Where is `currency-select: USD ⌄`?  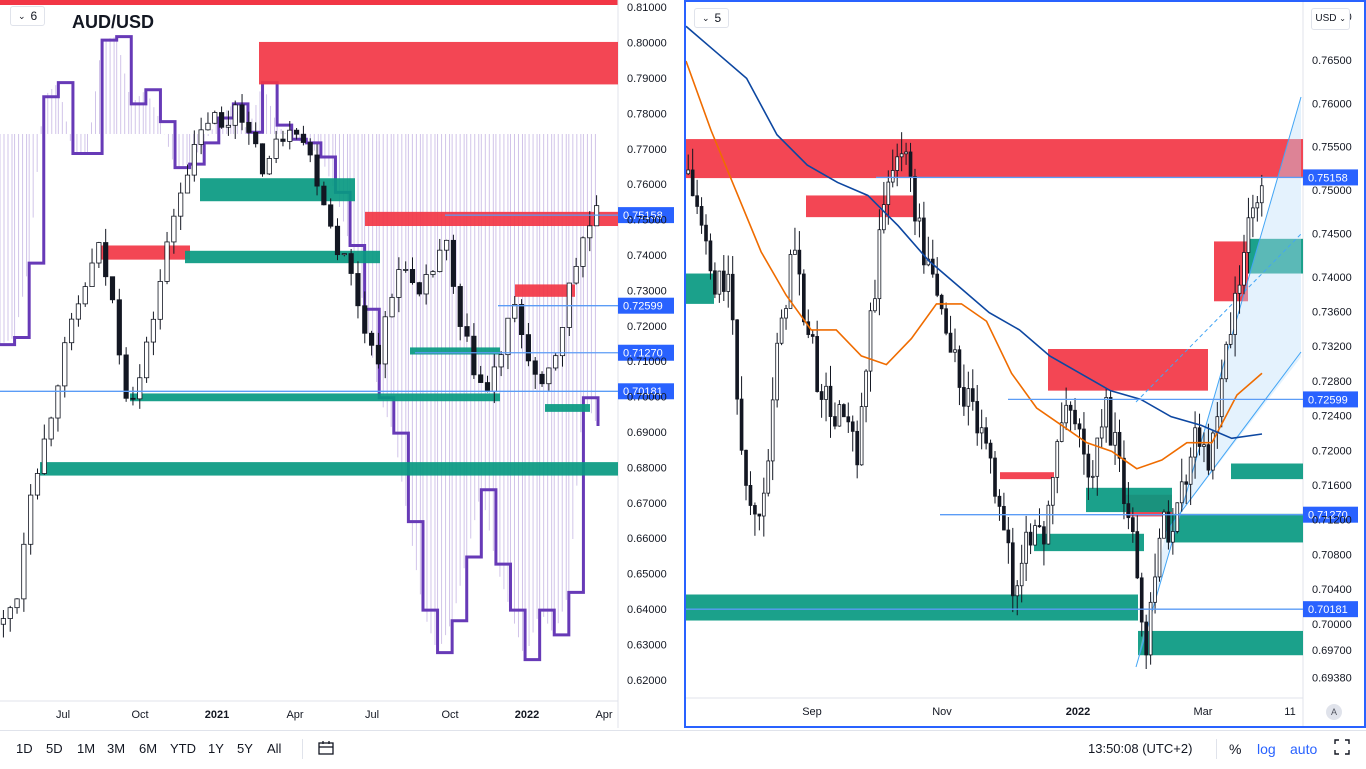 currency-select: USD ⌄ is located at coordinates (1330, 19).